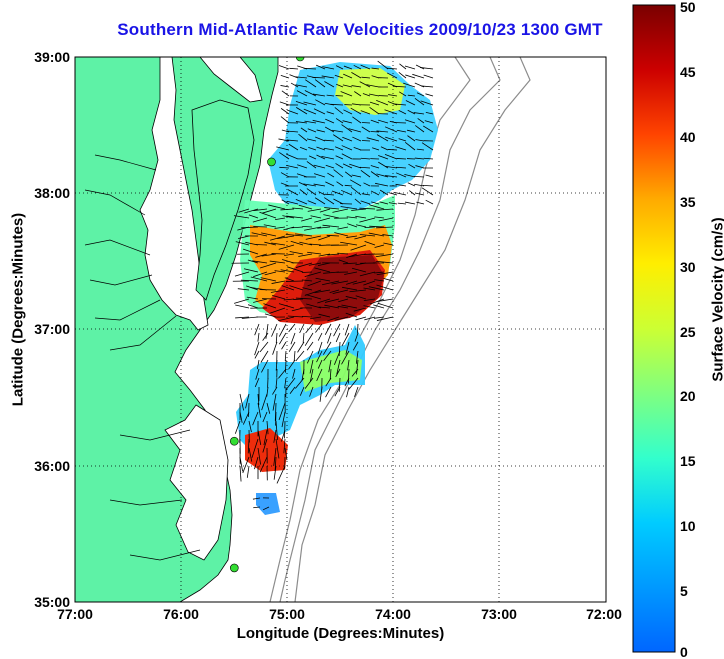 The image size is (724, 659). I want to click on station-marker, so click(234, 568).